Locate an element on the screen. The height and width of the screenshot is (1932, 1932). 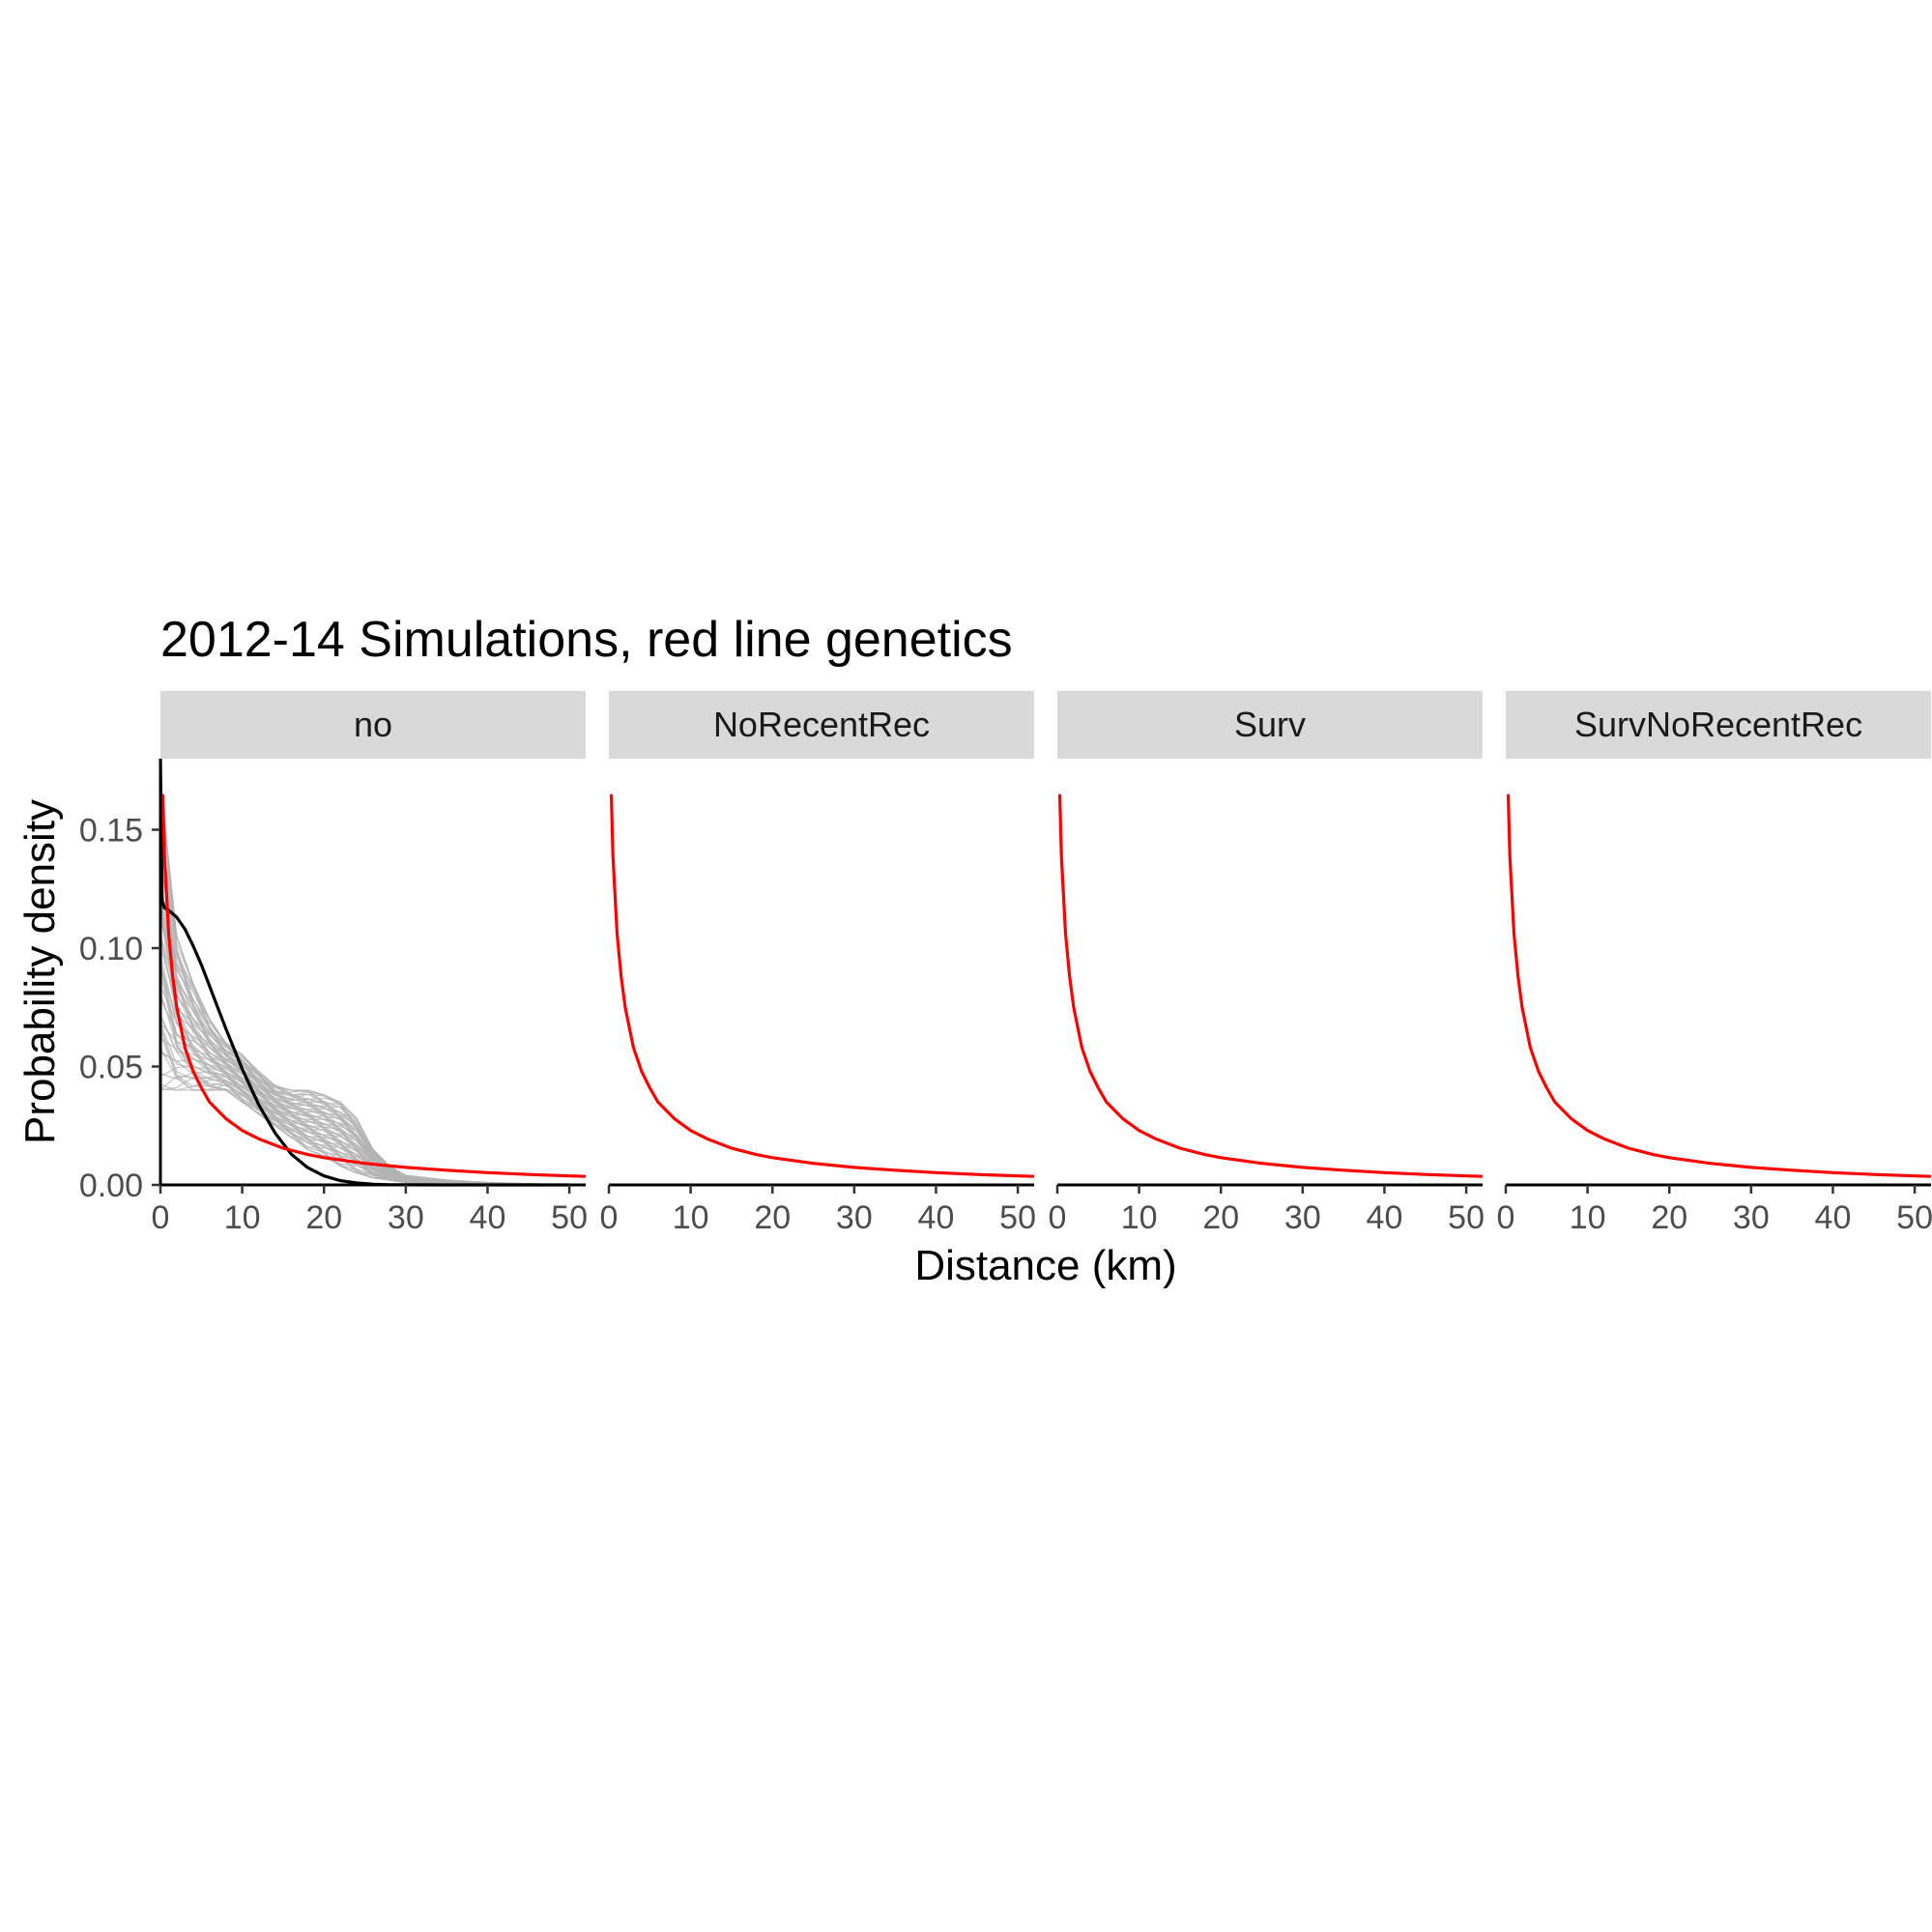
facet-strip-label: no is located at coordinates (373, 724).